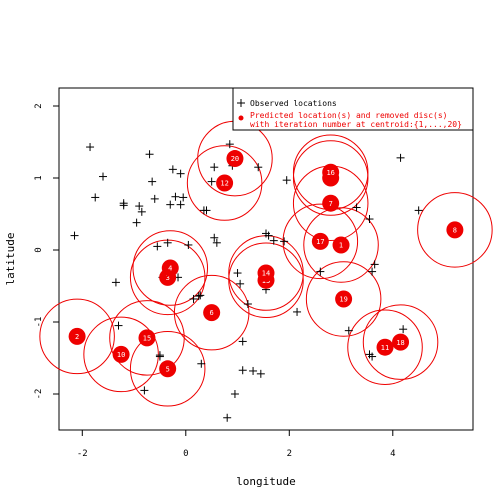 This screenshot has height=504, width=504. Describe the element at coordinates (341, 246) in the screenshot. I see `iteration-label-1: 1` at that location.